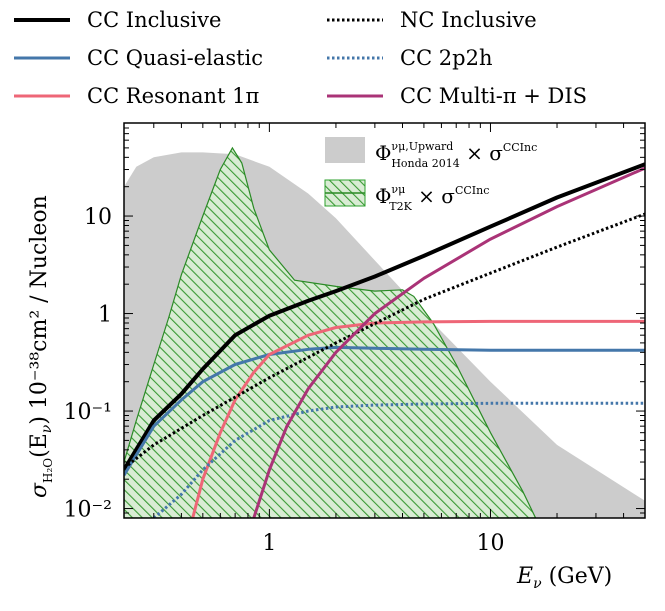 The width and height of the screenshot is (665, 611). What do you see at coordinates (345, 150) in the screenshot?
I see `honda-flux-swatch` at bounding box center [345, 150].